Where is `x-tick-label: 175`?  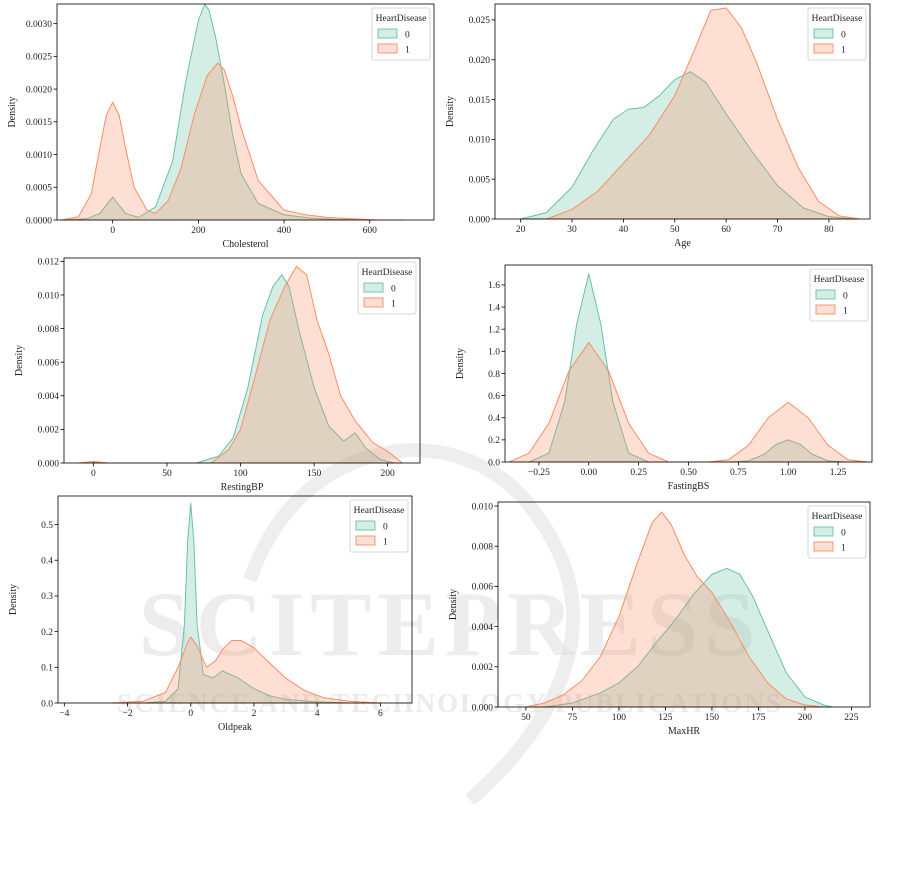 x-tick-label: 175 is located at coordinates (758, 718).